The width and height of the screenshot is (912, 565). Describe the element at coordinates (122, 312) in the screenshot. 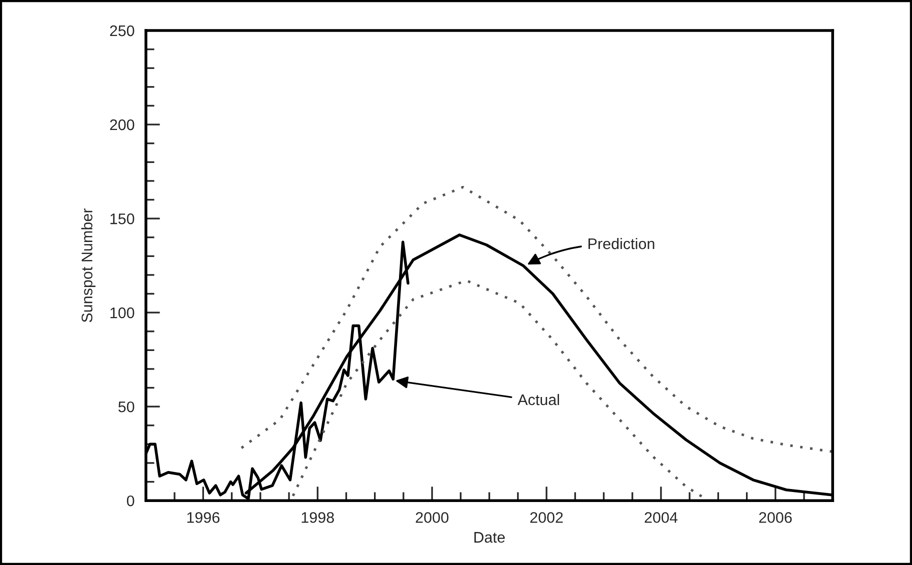

I see `y-tick-label: 100` at that location.